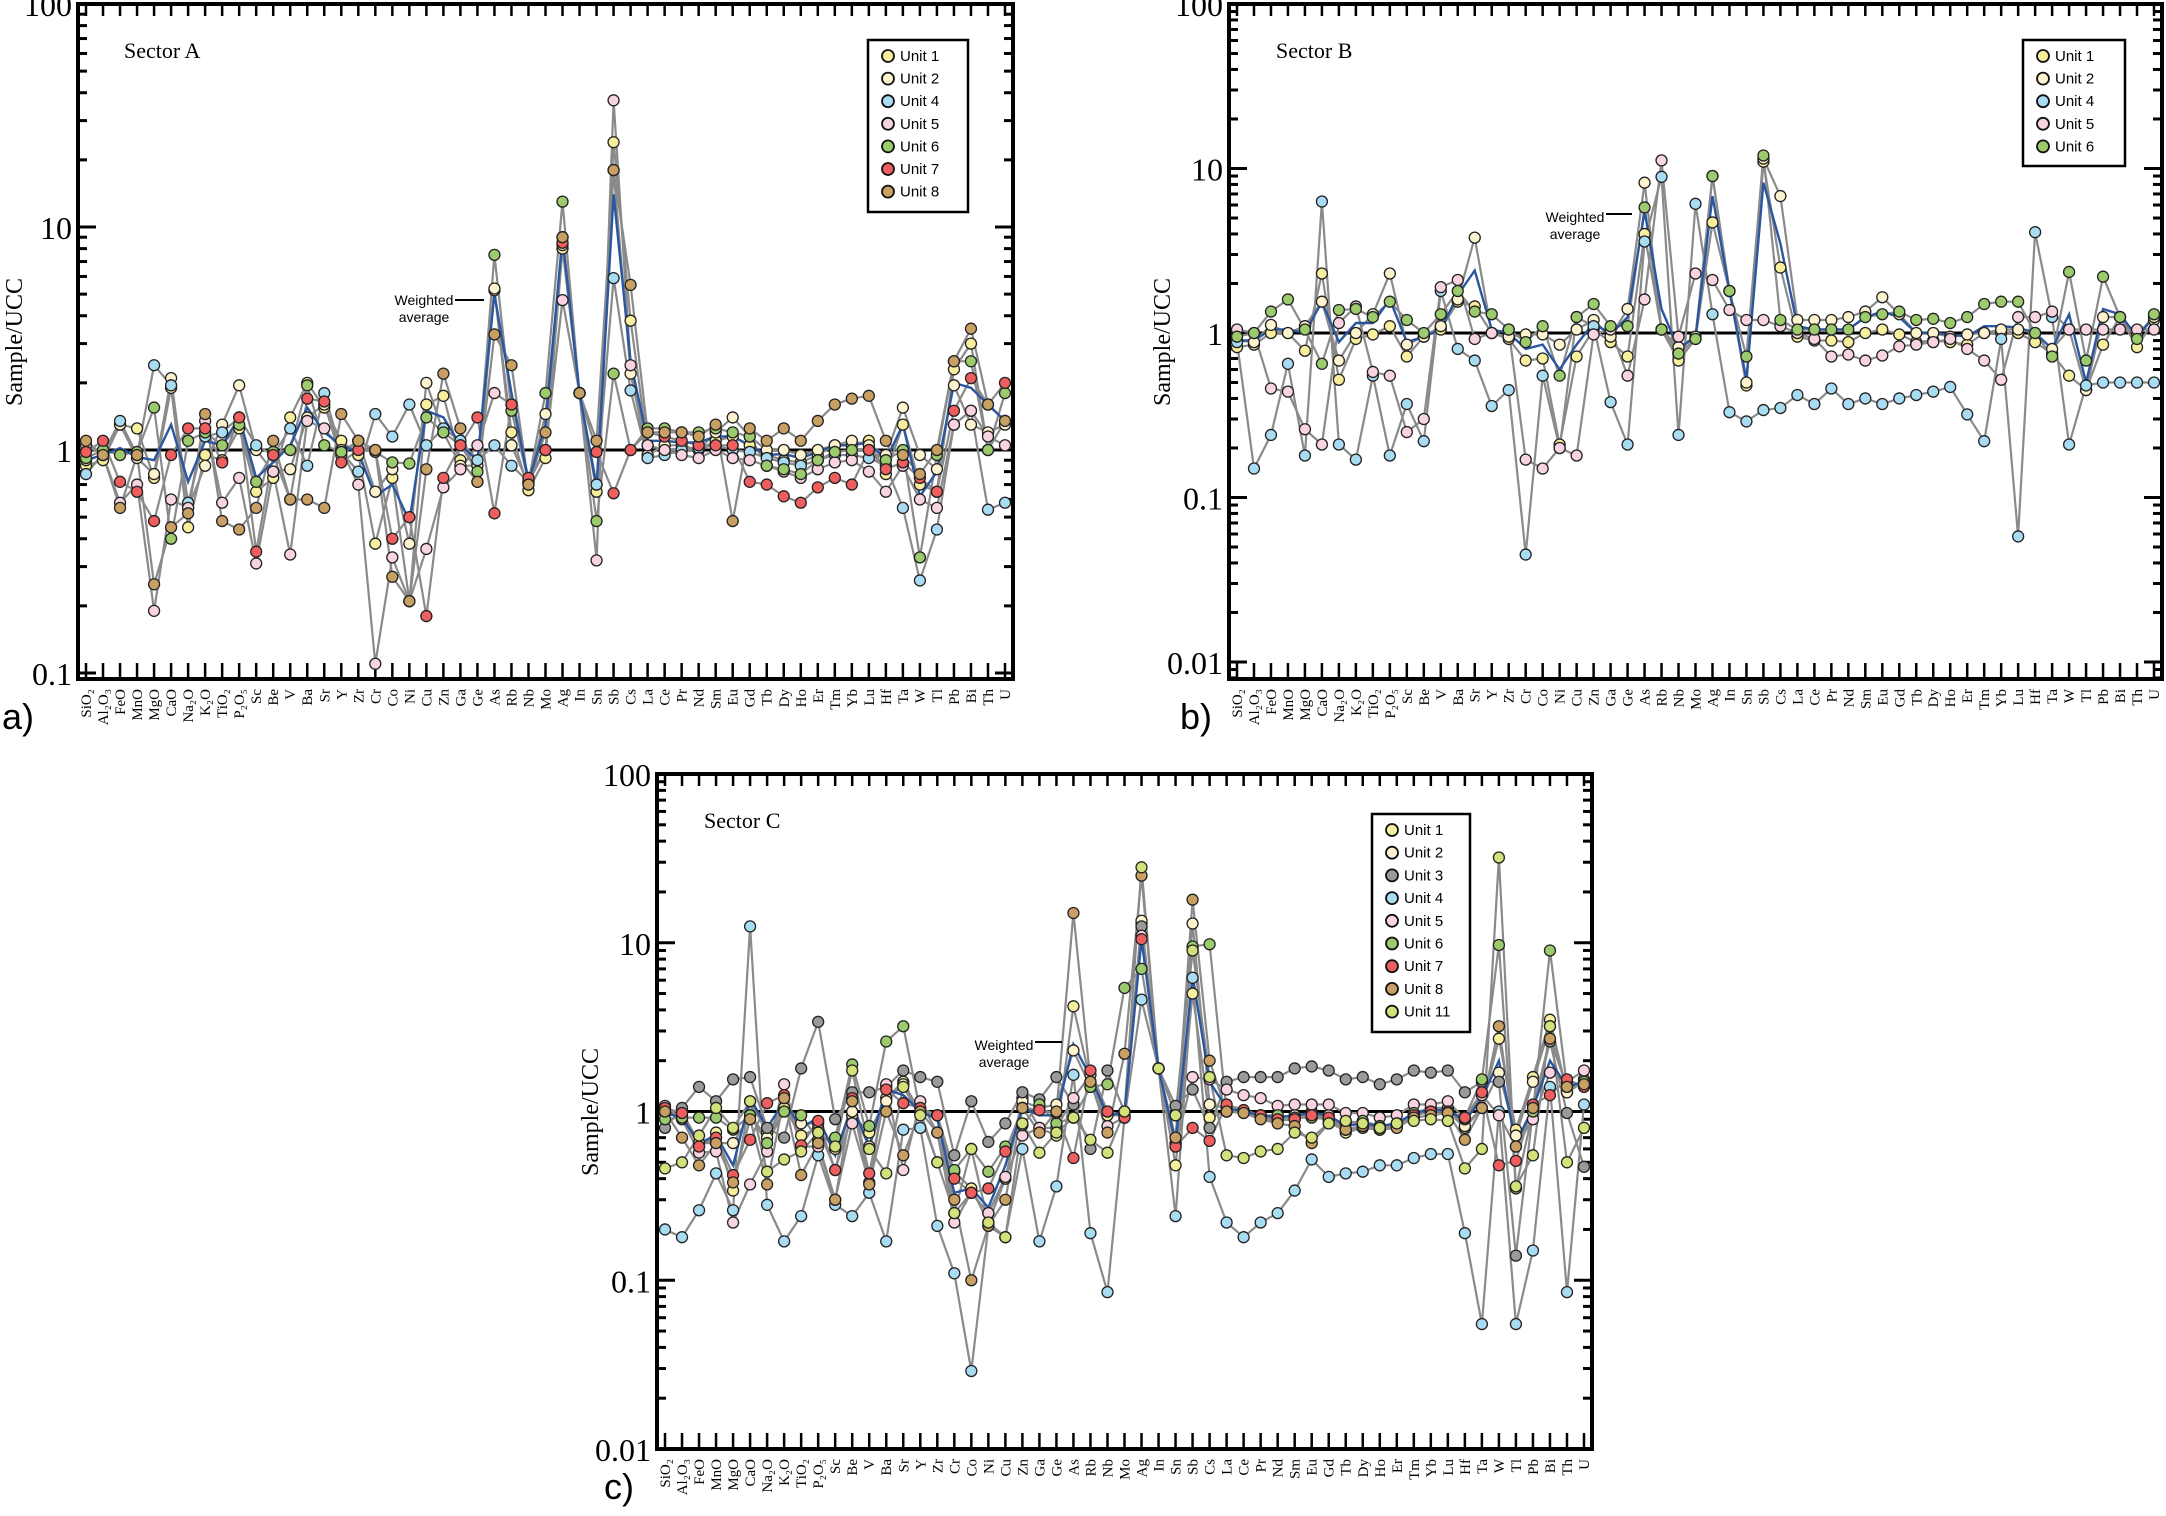 The width and height of the screenshot is (2166, 1516). Describe the element at coordinates (751, 698) in the screenshot. I see `x-tick-label: Gd` at that location.